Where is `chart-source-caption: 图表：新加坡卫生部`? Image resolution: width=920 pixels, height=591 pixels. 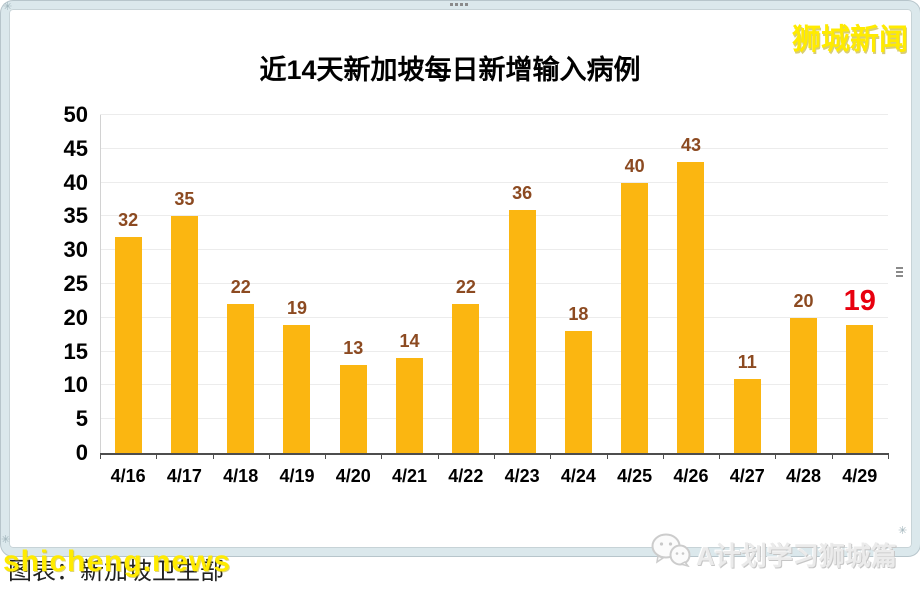
chart-source-caption: 图表：新加坡卫生部 is located at coordinates (116, 571).